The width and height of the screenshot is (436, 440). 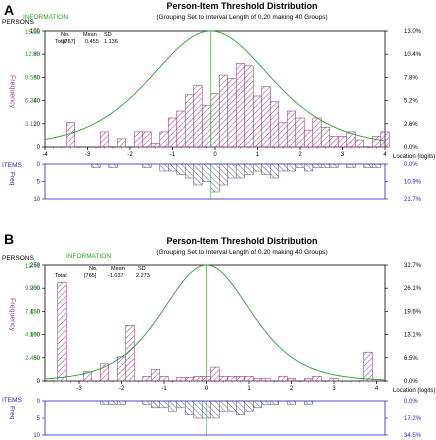 I want to click on x-tick-label: -3, so click(x=88, y=155).